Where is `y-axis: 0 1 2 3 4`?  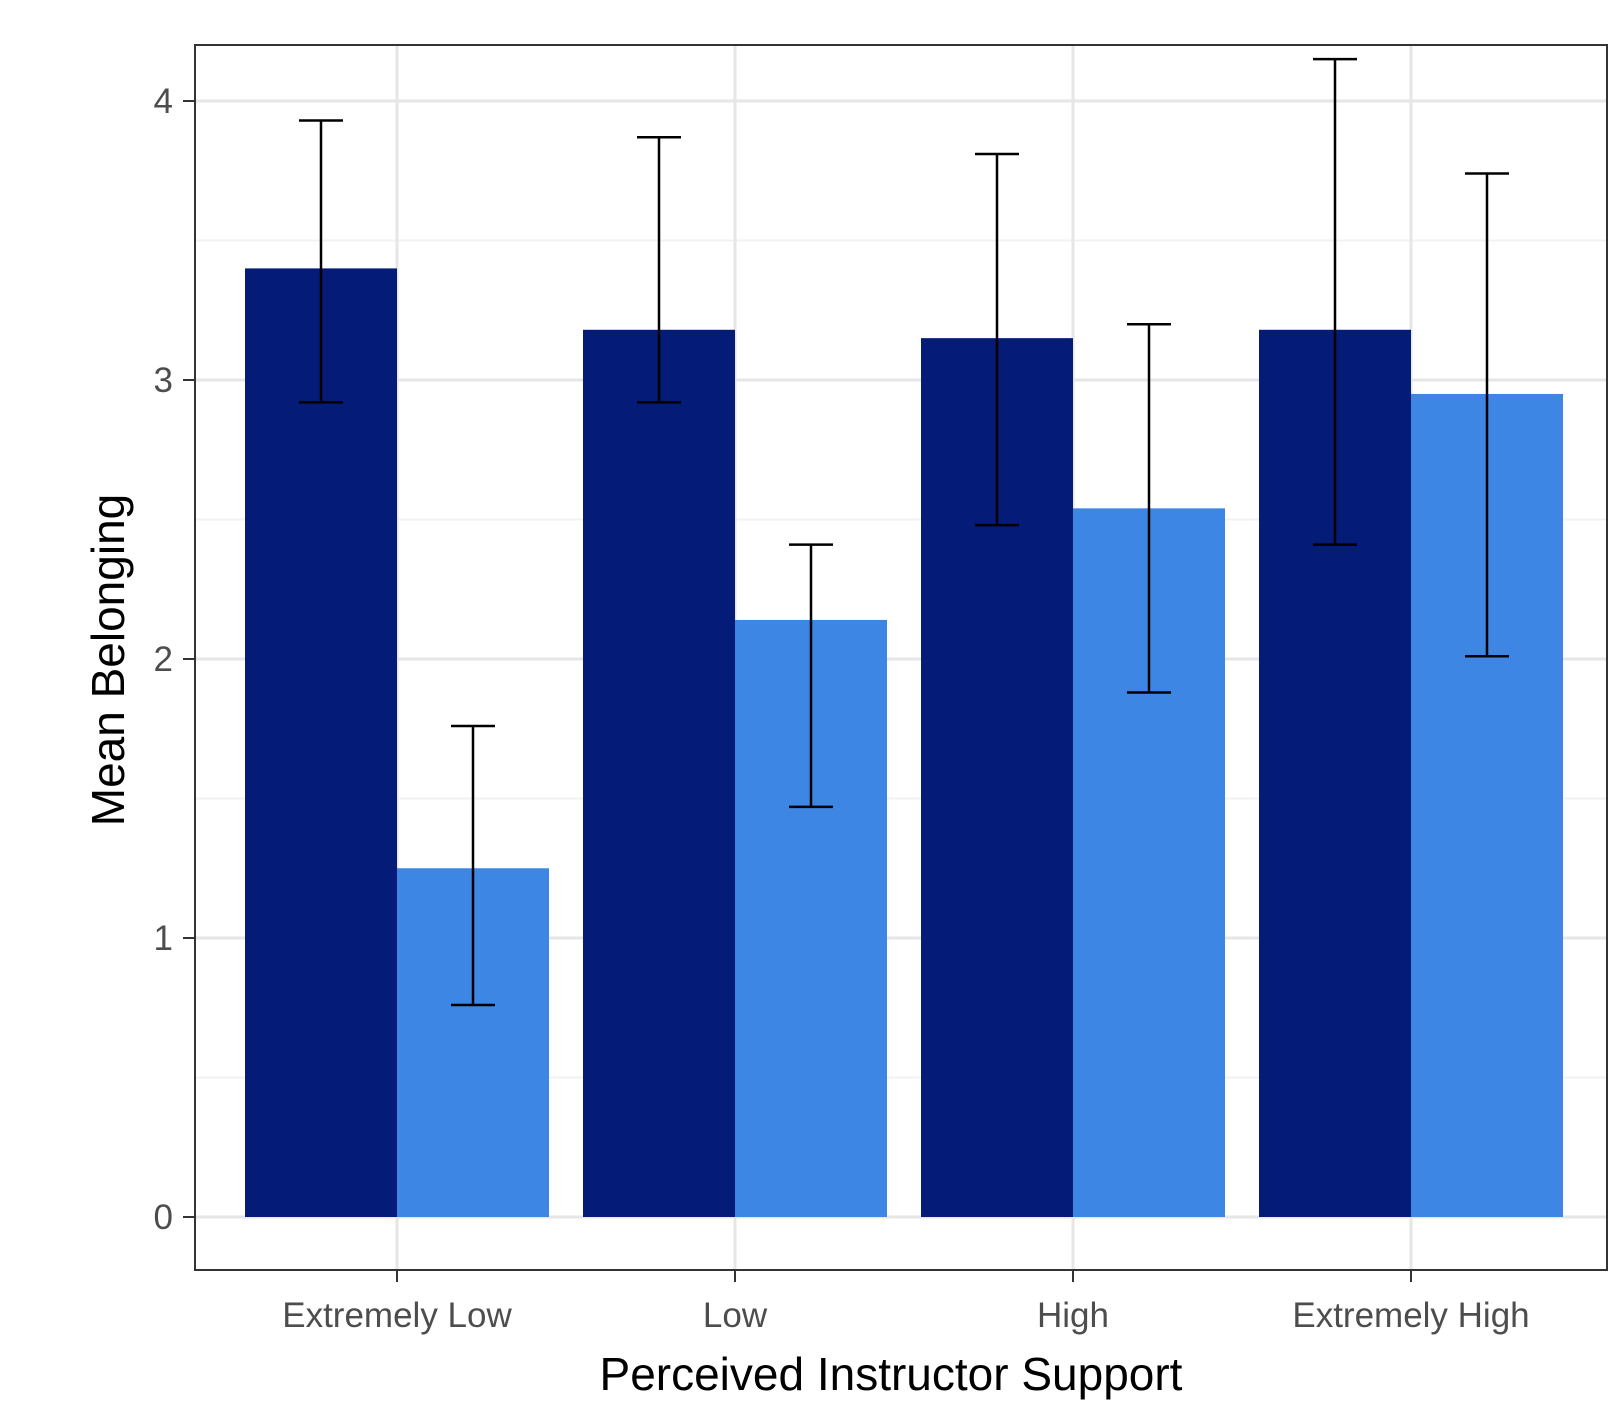 y-axis: 0 1 2 3 4 is located at coordinates (174, 659).